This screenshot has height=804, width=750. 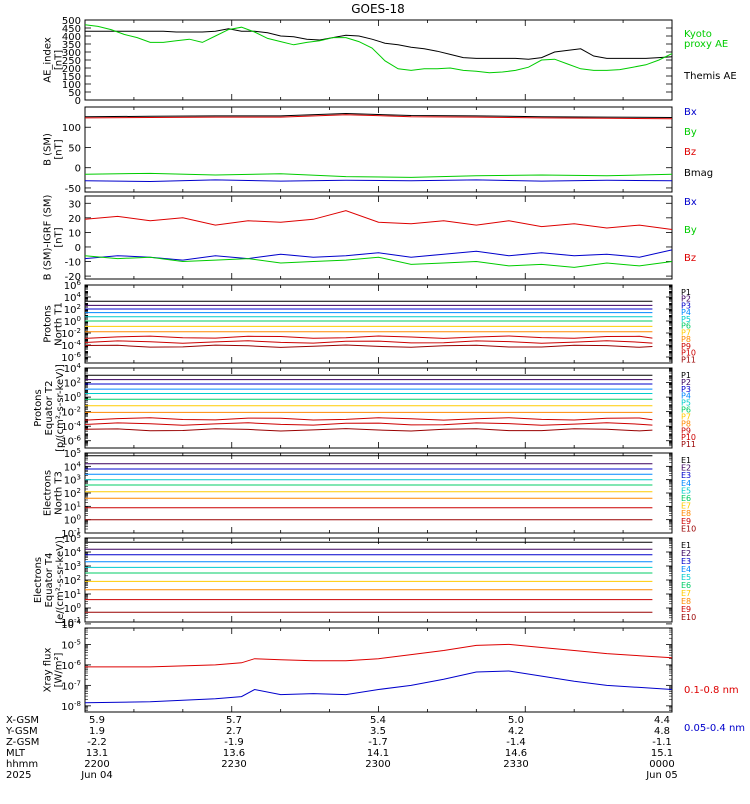 I want to click on pn-tick-label: 10⁻⁴, so click(x=71, y=345).